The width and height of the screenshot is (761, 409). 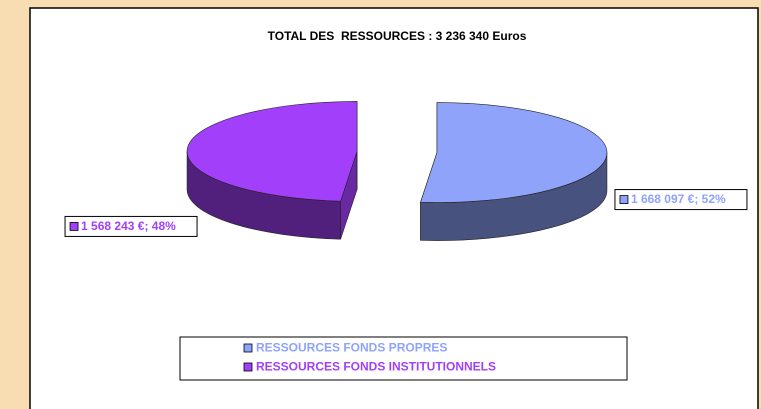 I want to click on legend-label: RESSOURCES FONDS PROPRES, so click(x=351, y=348).